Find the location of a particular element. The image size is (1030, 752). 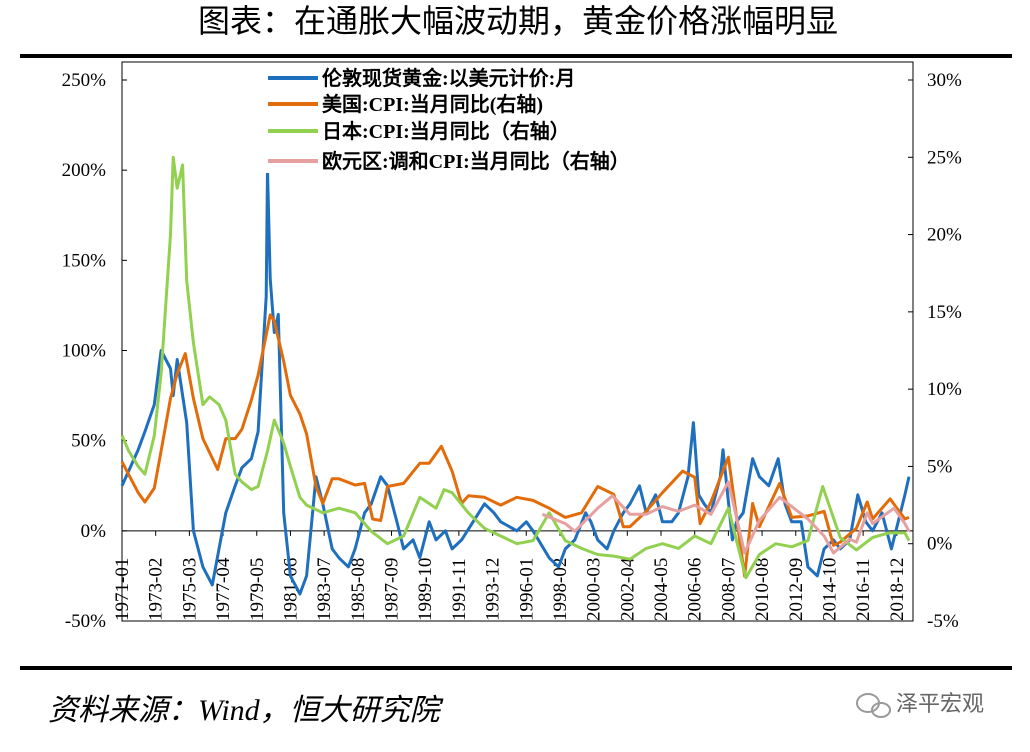

y-tick-label: 50% is located at coordinates (88, 441).